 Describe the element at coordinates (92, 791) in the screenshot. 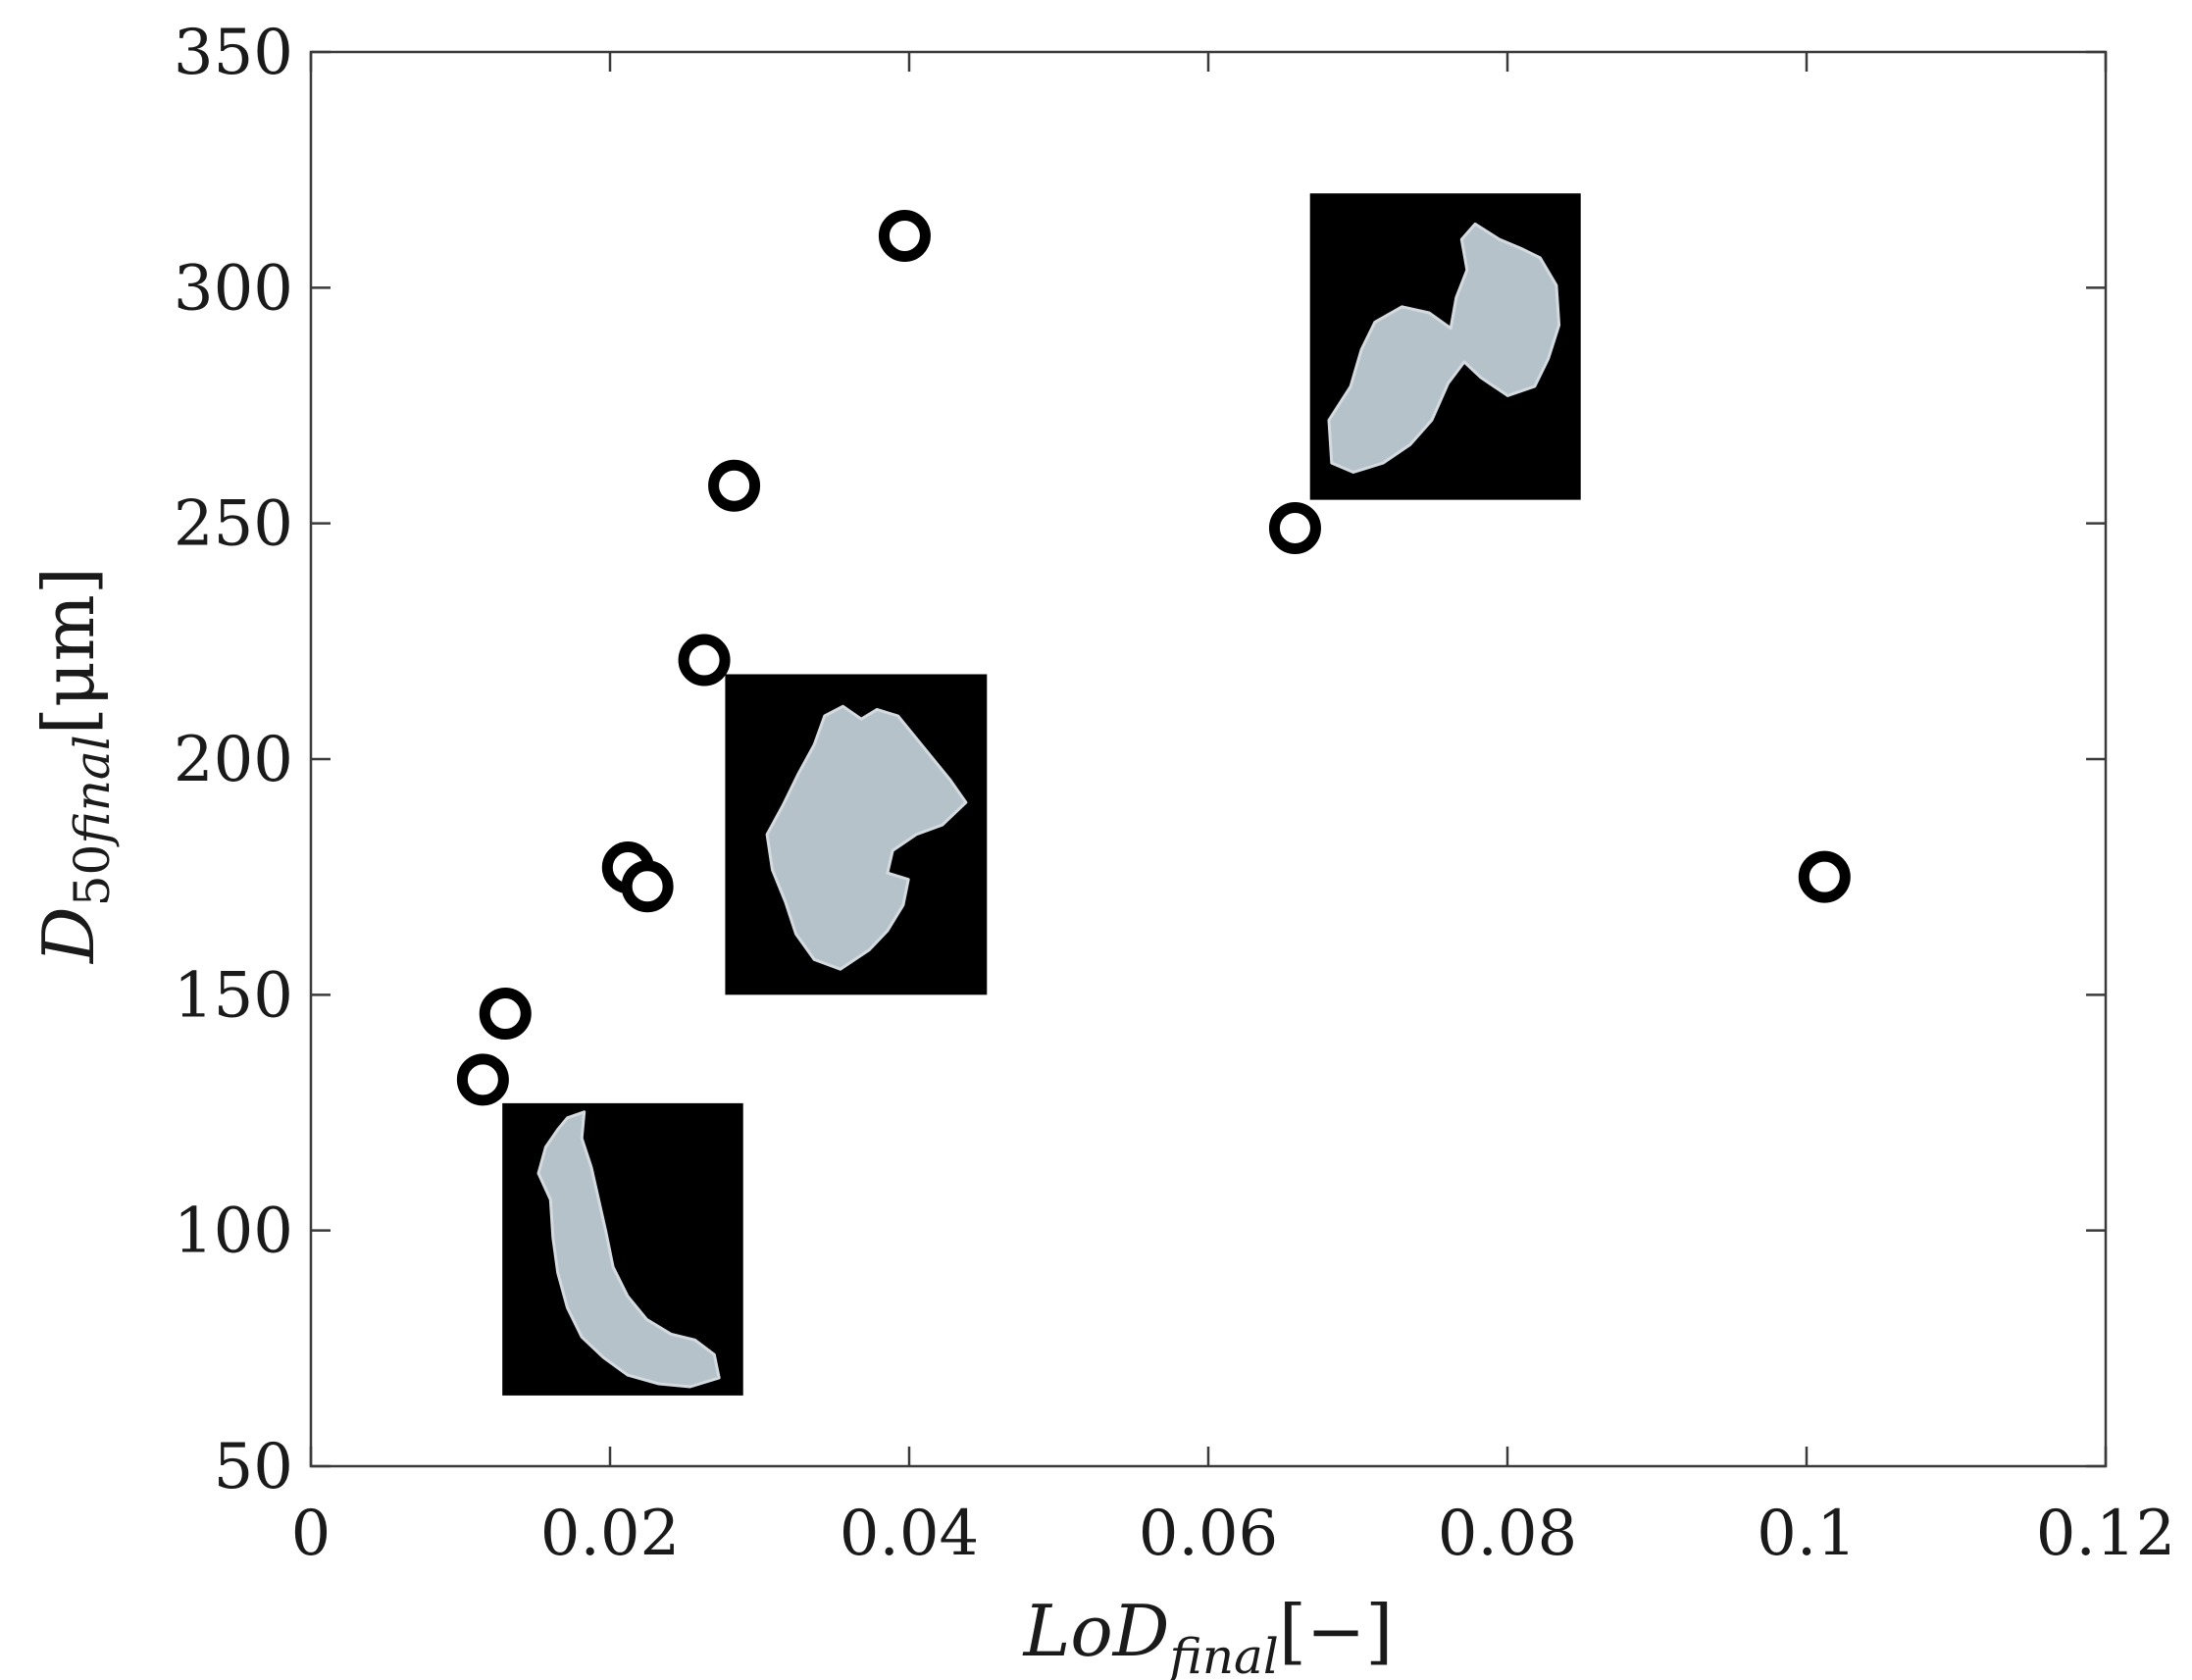

I see `y-axis-title-sub-italic: final` at that location.